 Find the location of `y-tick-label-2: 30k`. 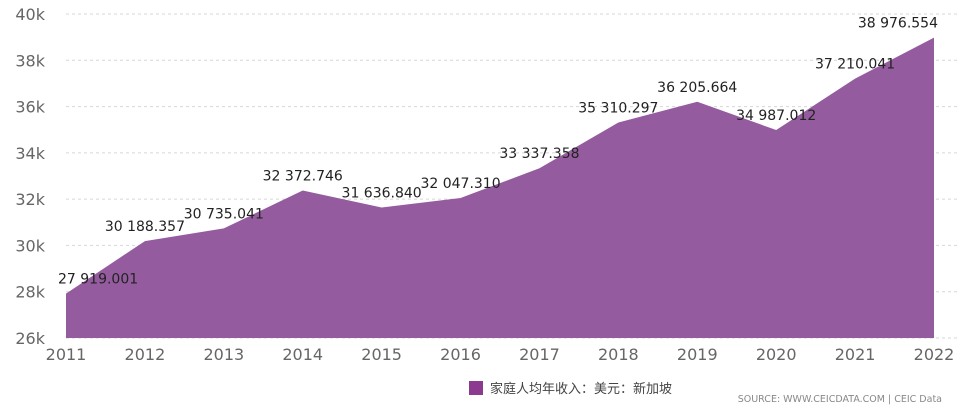

y-tick-label-2: 30k is located at coordinates (30, 245).